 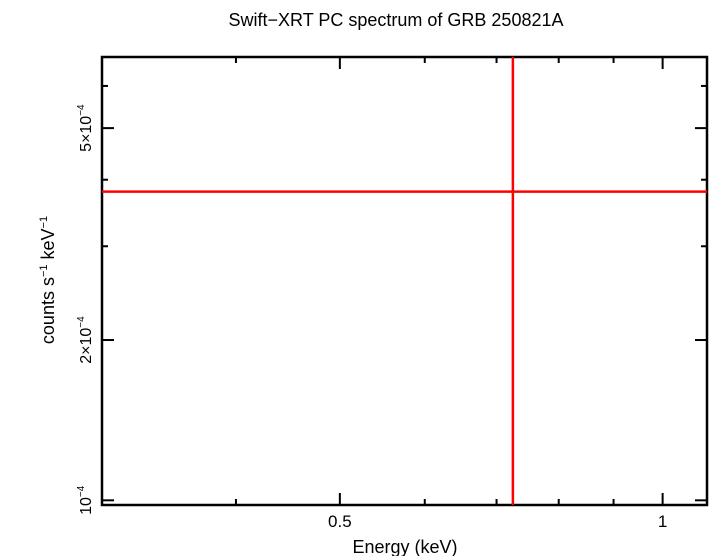 I want to click on y-axis-label: counts s−1 keV−1, so click(x=48, y=280).